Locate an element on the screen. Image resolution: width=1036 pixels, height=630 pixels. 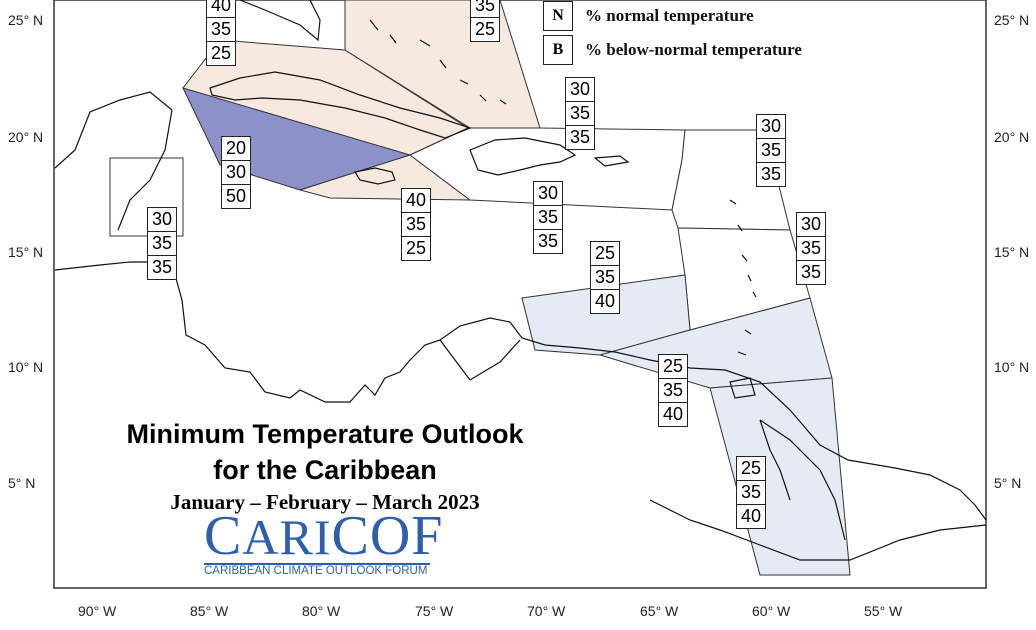
prob-above: 20 is located at coordinates (236, 149).